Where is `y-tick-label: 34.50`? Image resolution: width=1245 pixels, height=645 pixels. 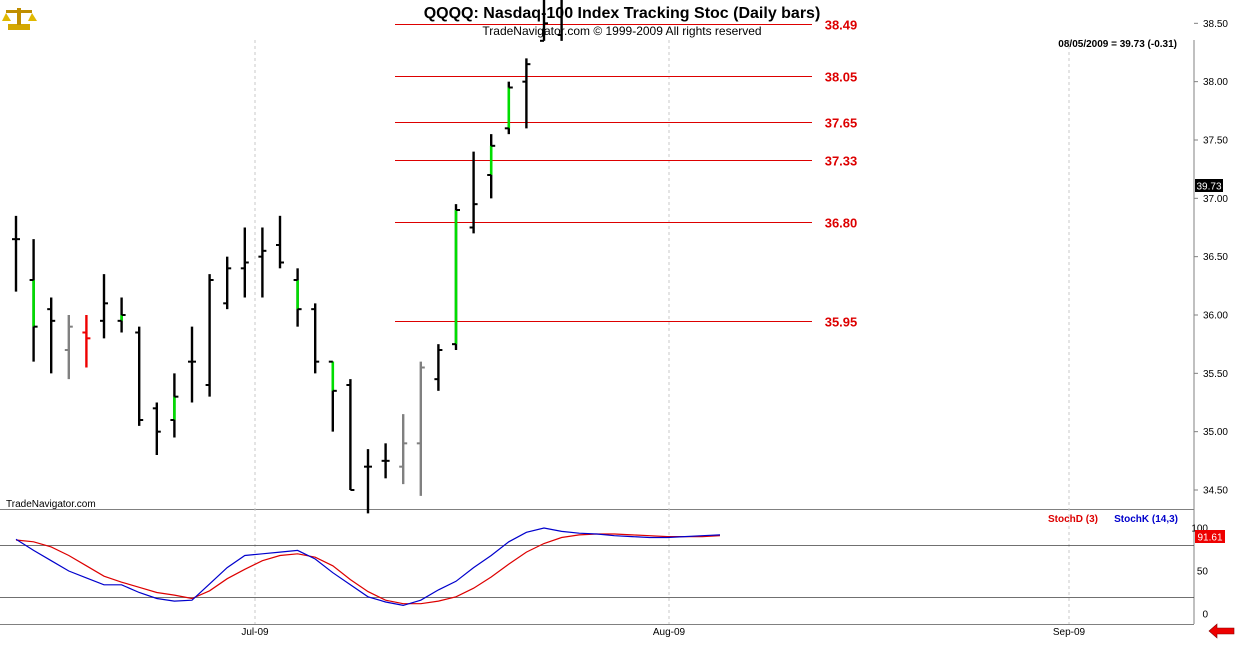
y-tick-label: 34.50 is located at coordinates (1215, 491).